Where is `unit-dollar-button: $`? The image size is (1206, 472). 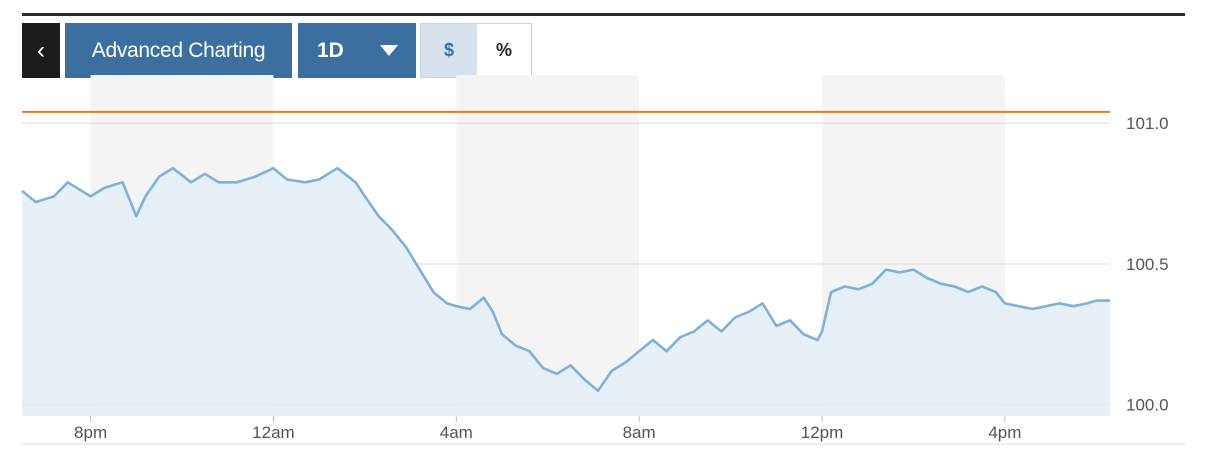 unit-dollar-button: $ is located at coordinates (449, 50).